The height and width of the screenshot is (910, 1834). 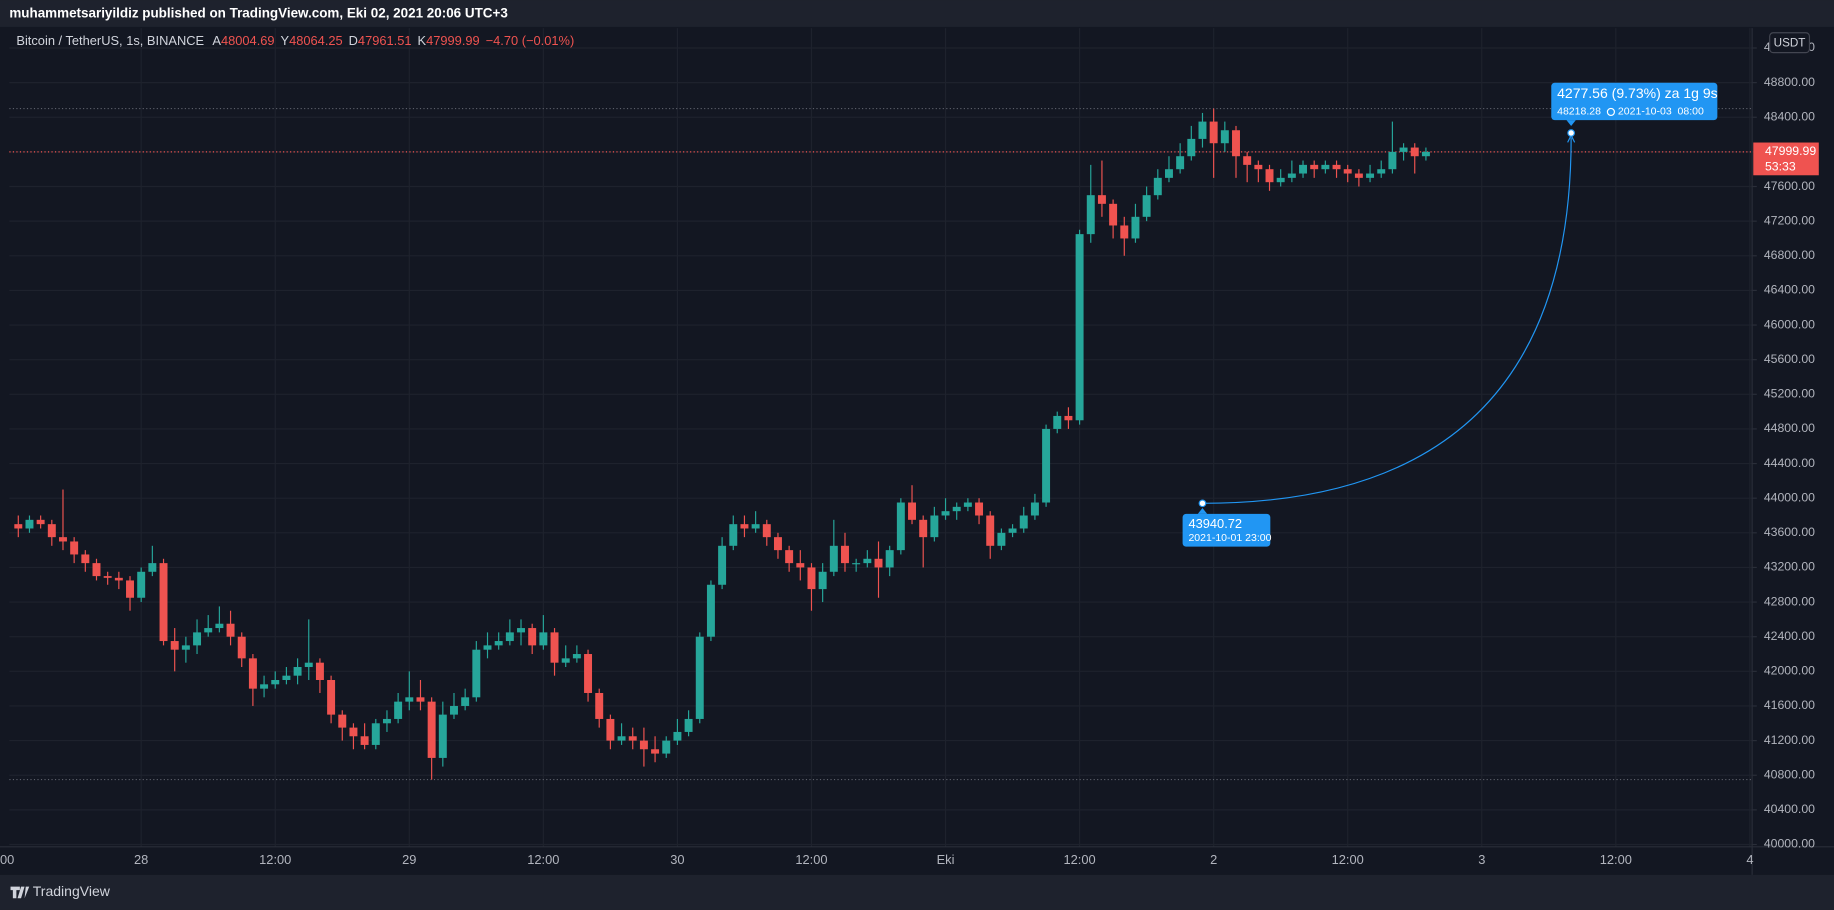 What do you see at coordinates (1786, 159) in the screenshot?
I see `last-price-box` at bounding box center [1786, 159].